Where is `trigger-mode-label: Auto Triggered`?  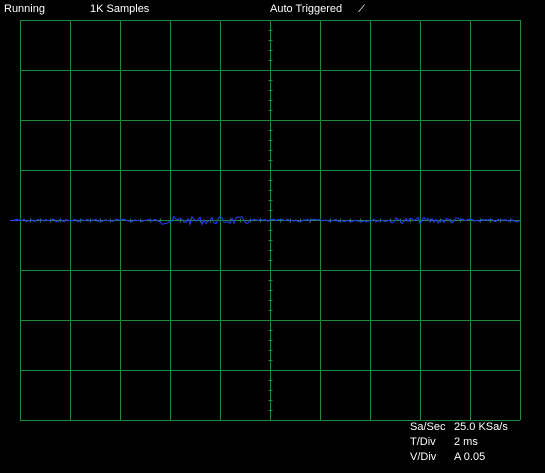
trigger-mode-label: Auto Triggered is located at coordinates (306, 9).